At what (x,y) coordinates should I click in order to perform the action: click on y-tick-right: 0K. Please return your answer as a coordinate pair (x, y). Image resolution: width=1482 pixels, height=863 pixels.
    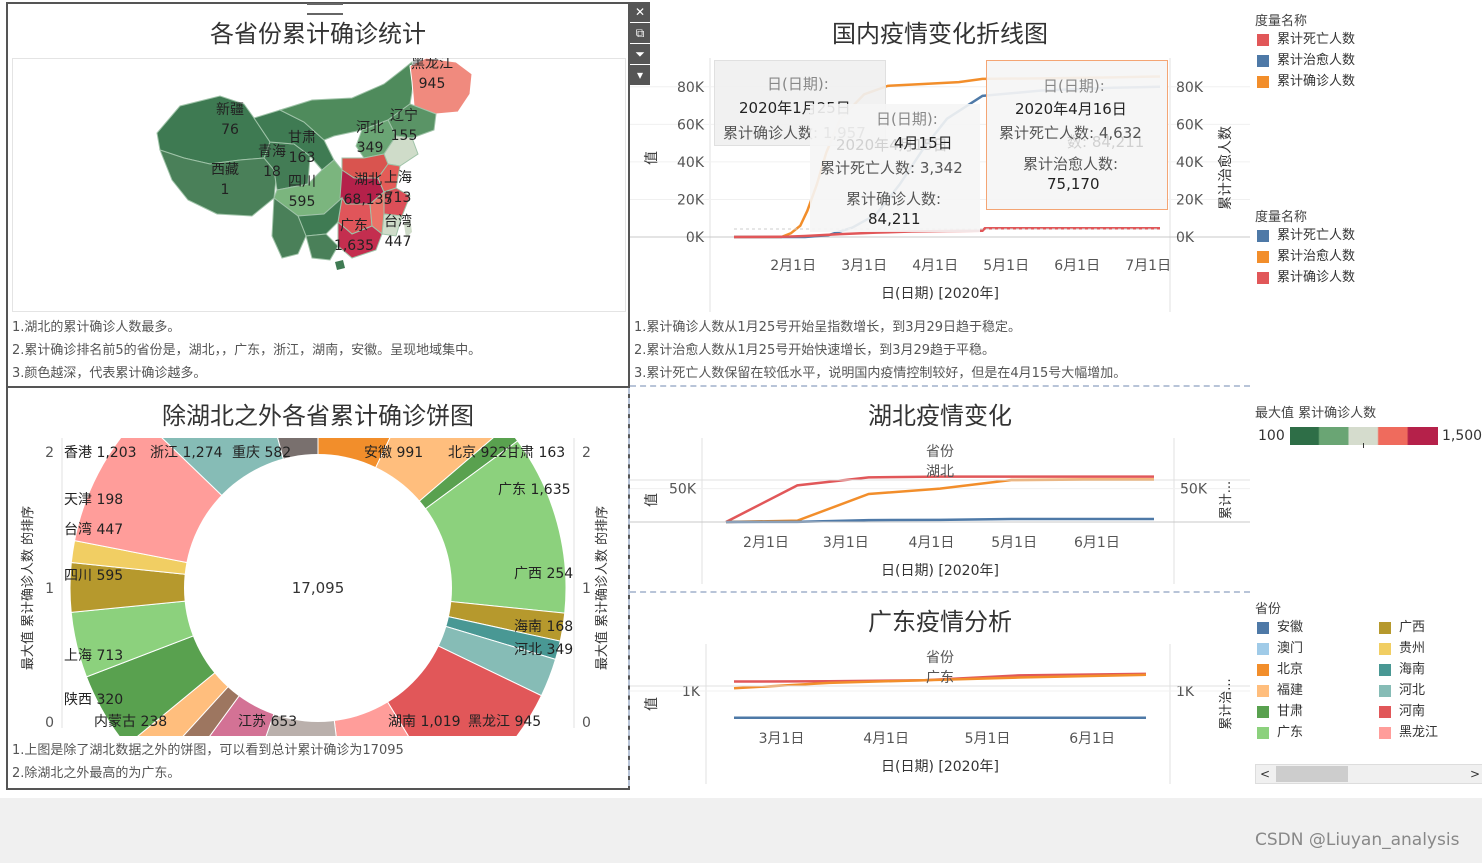
    Looking at the image, I should click on (1185, 238).